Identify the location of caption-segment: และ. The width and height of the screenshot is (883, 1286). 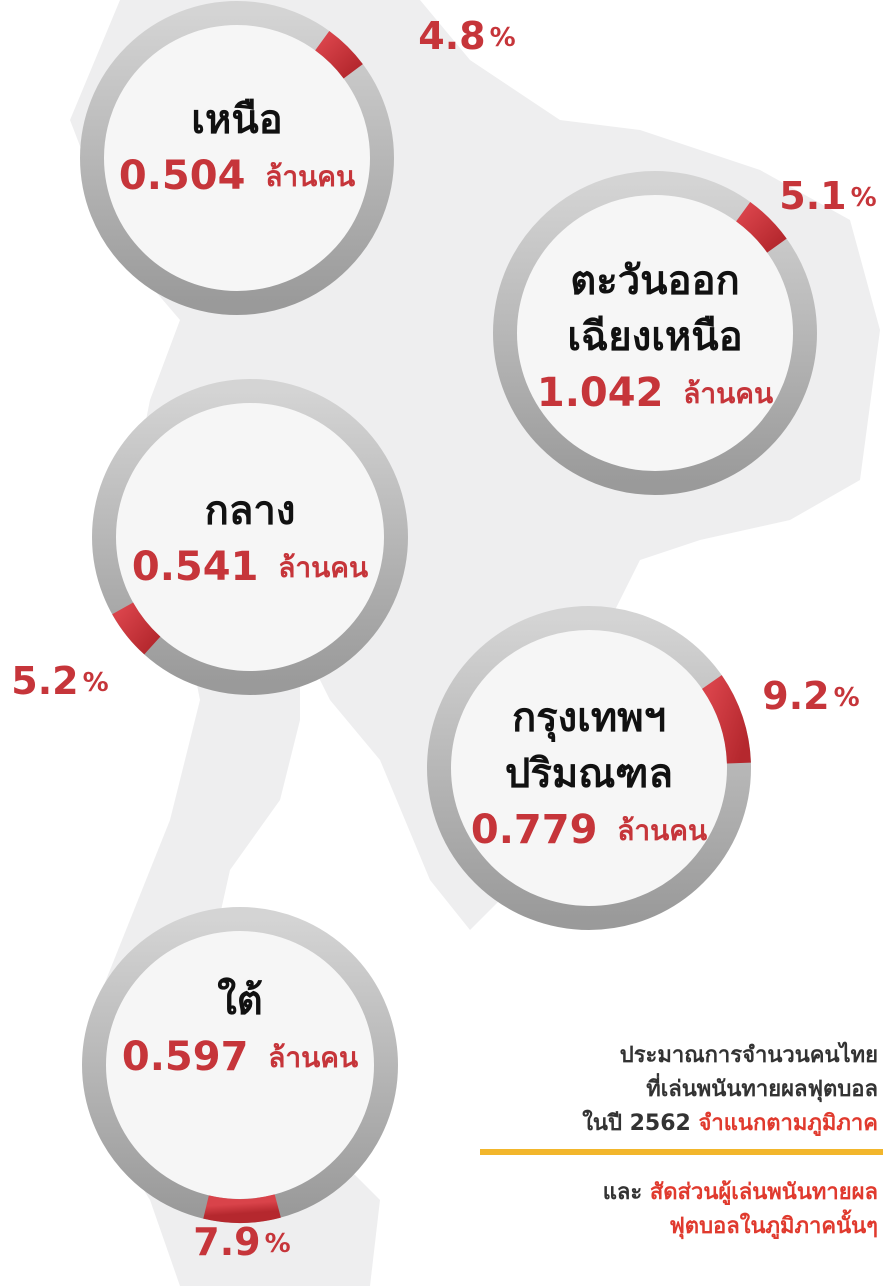
(626, 1192).